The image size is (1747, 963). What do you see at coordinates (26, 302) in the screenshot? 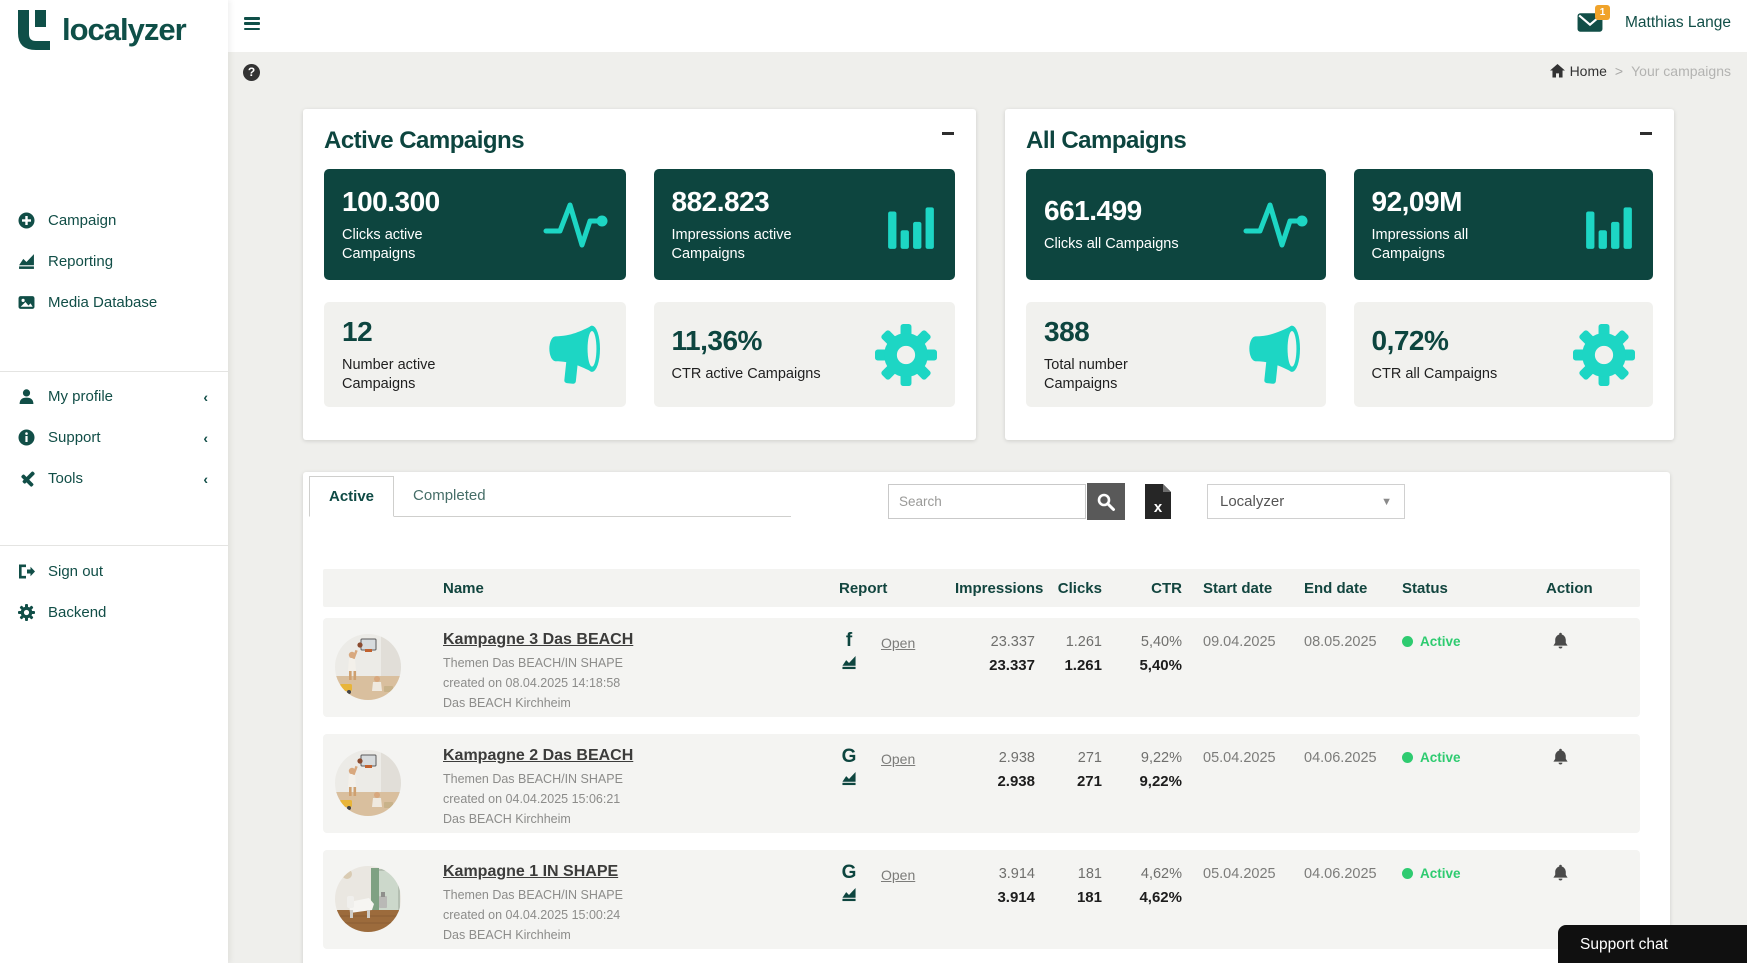
I see `image-icon` at bounding box center [26, 302].